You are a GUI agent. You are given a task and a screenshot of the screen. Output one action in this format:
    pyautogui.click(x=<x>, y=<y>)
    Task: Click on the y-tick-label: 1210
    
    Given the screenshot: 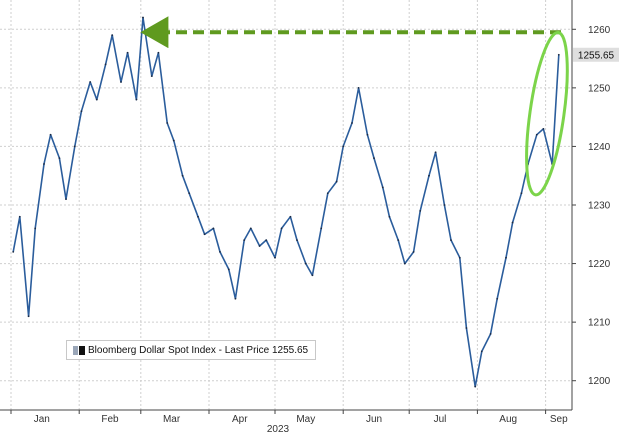 What is the action you would take?
    pyautogui.click(x=599, y=323)
    